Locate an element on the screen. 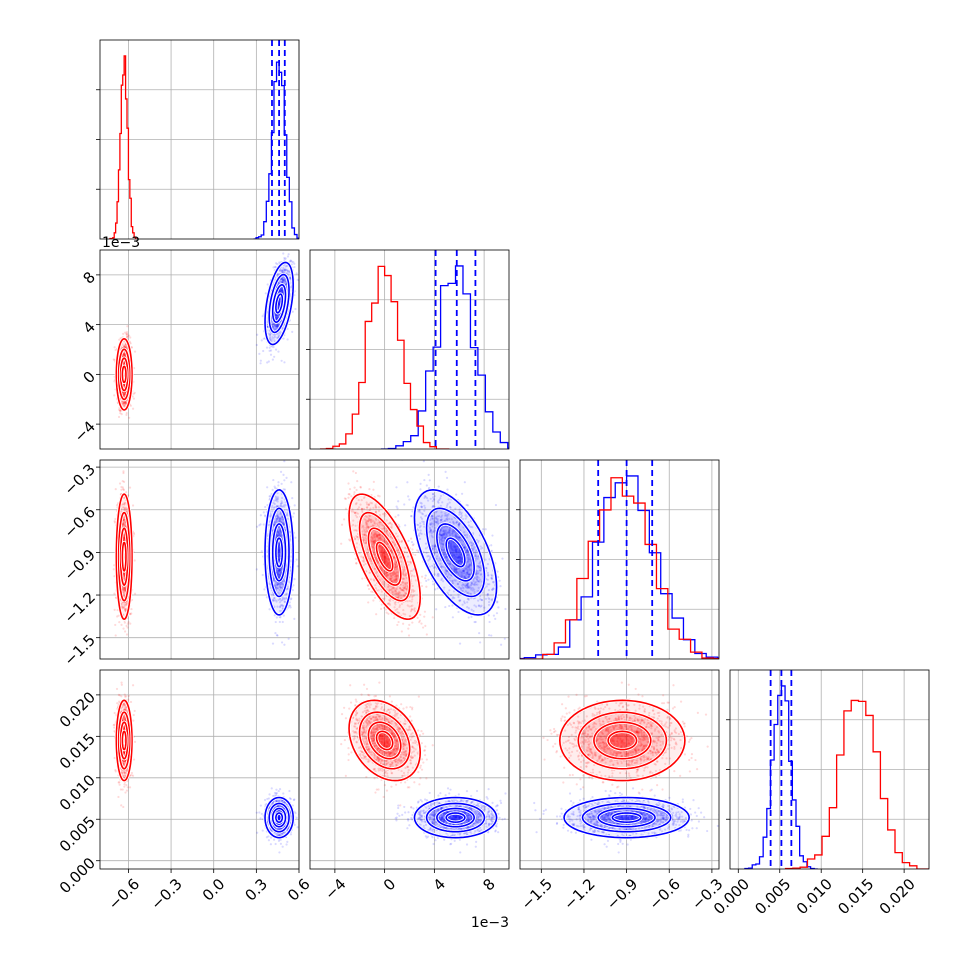 This screenshot has width=970, height=970. histogram-panel is located at coordinates (414, 349).